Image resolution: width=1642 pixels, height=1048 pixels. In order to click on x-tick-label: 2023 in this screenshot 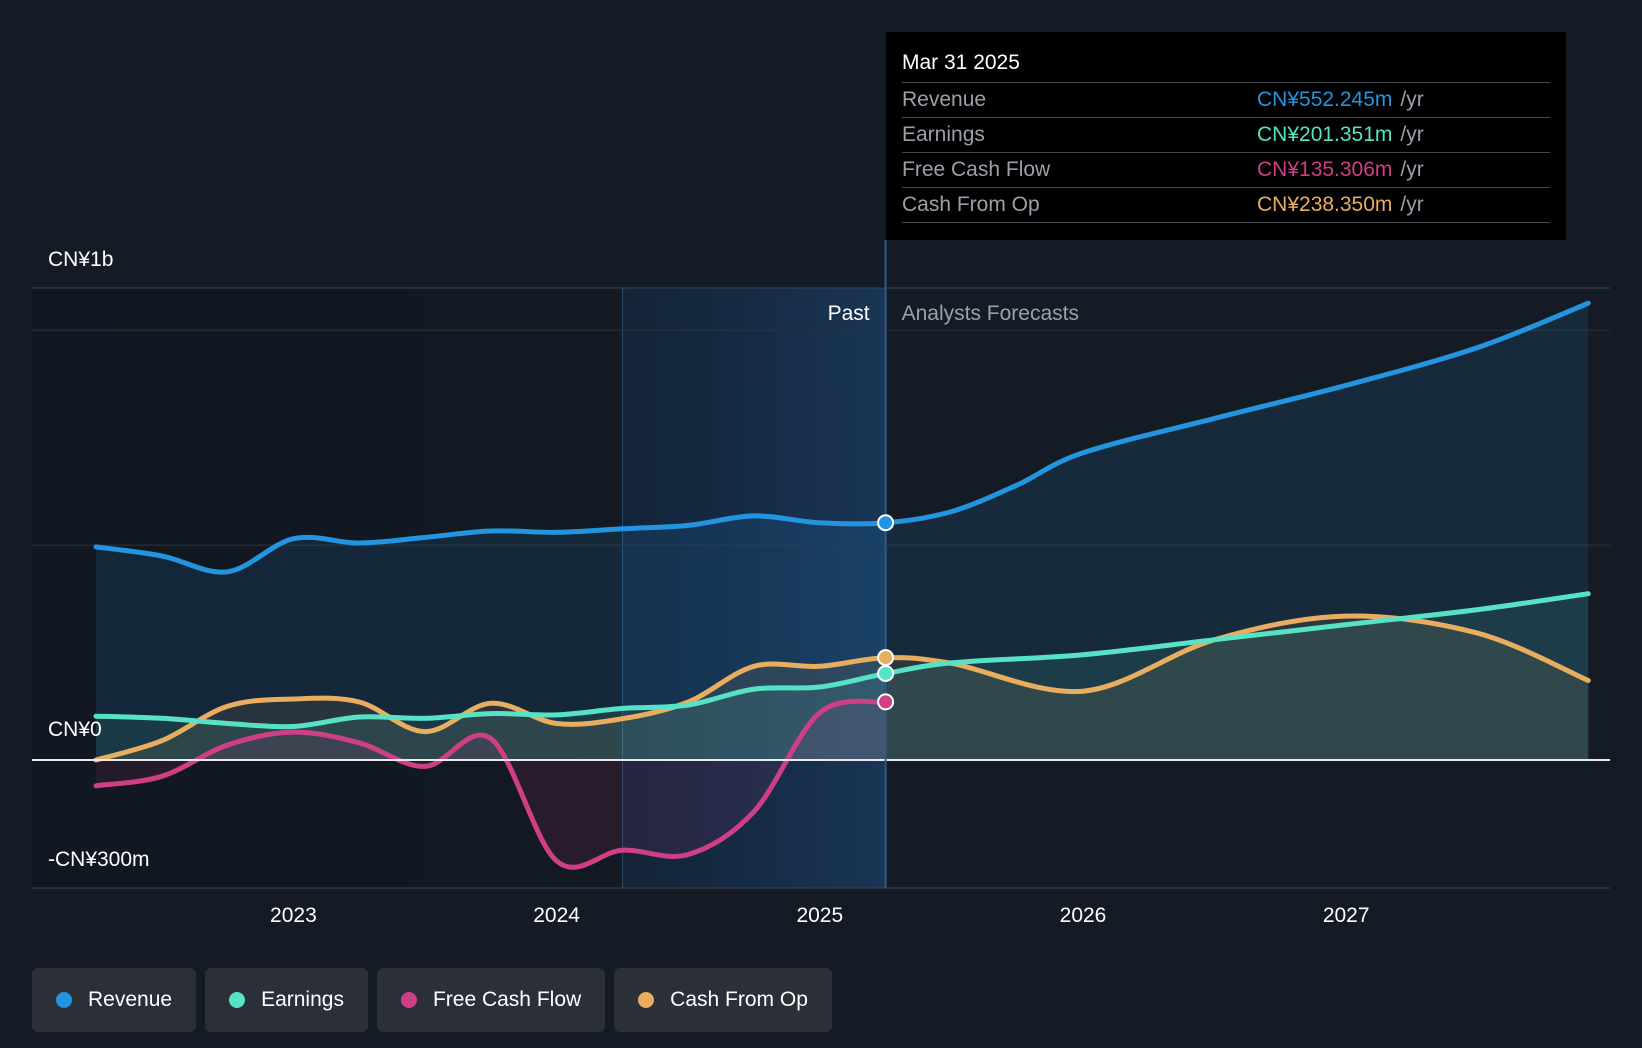, I will do `click(293, 915)`.